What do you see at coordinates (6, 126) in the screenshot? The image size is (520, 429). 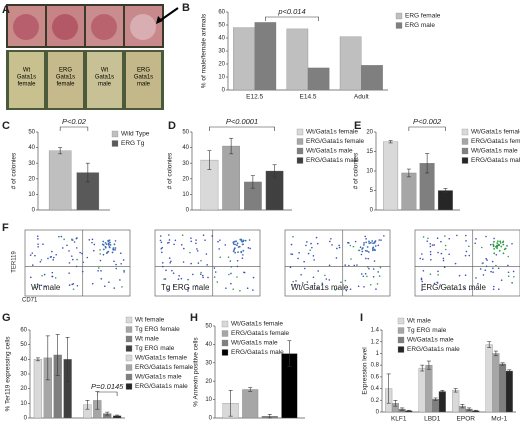 I see `panel-letter: C` at bounding box center [6, 126].